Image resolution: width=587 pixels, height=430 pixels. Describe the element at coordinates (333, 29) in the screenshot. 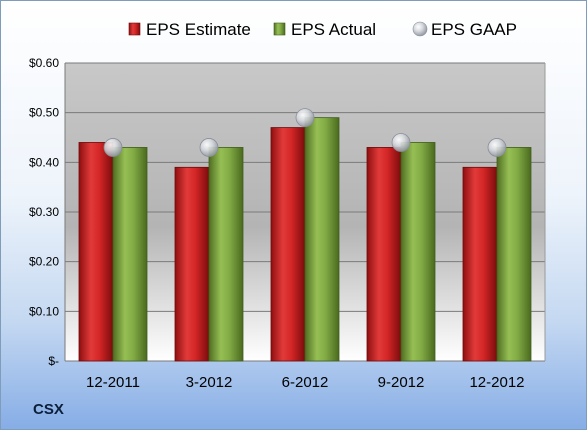

I see `legend-label: EPS Actual` at that location.